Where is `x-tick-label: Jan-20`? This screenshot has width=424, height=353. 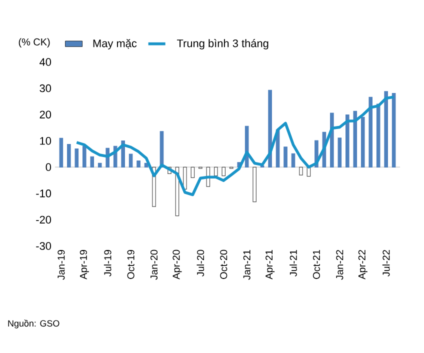
x-tick-label: Jan-20 is located at coordinates (154, 265).